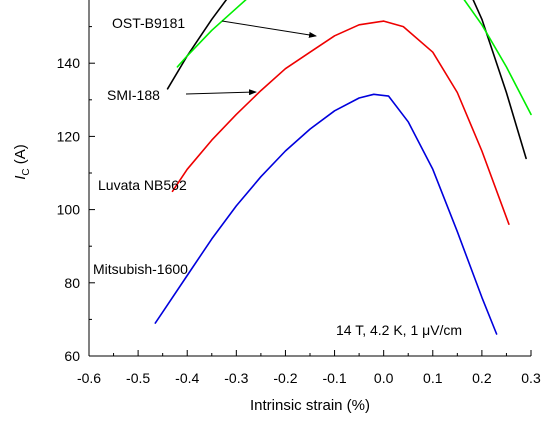  Describe the element at coordinates (285, 378) in the screenshot. I see `x-tick-label: -0.2` at that location.